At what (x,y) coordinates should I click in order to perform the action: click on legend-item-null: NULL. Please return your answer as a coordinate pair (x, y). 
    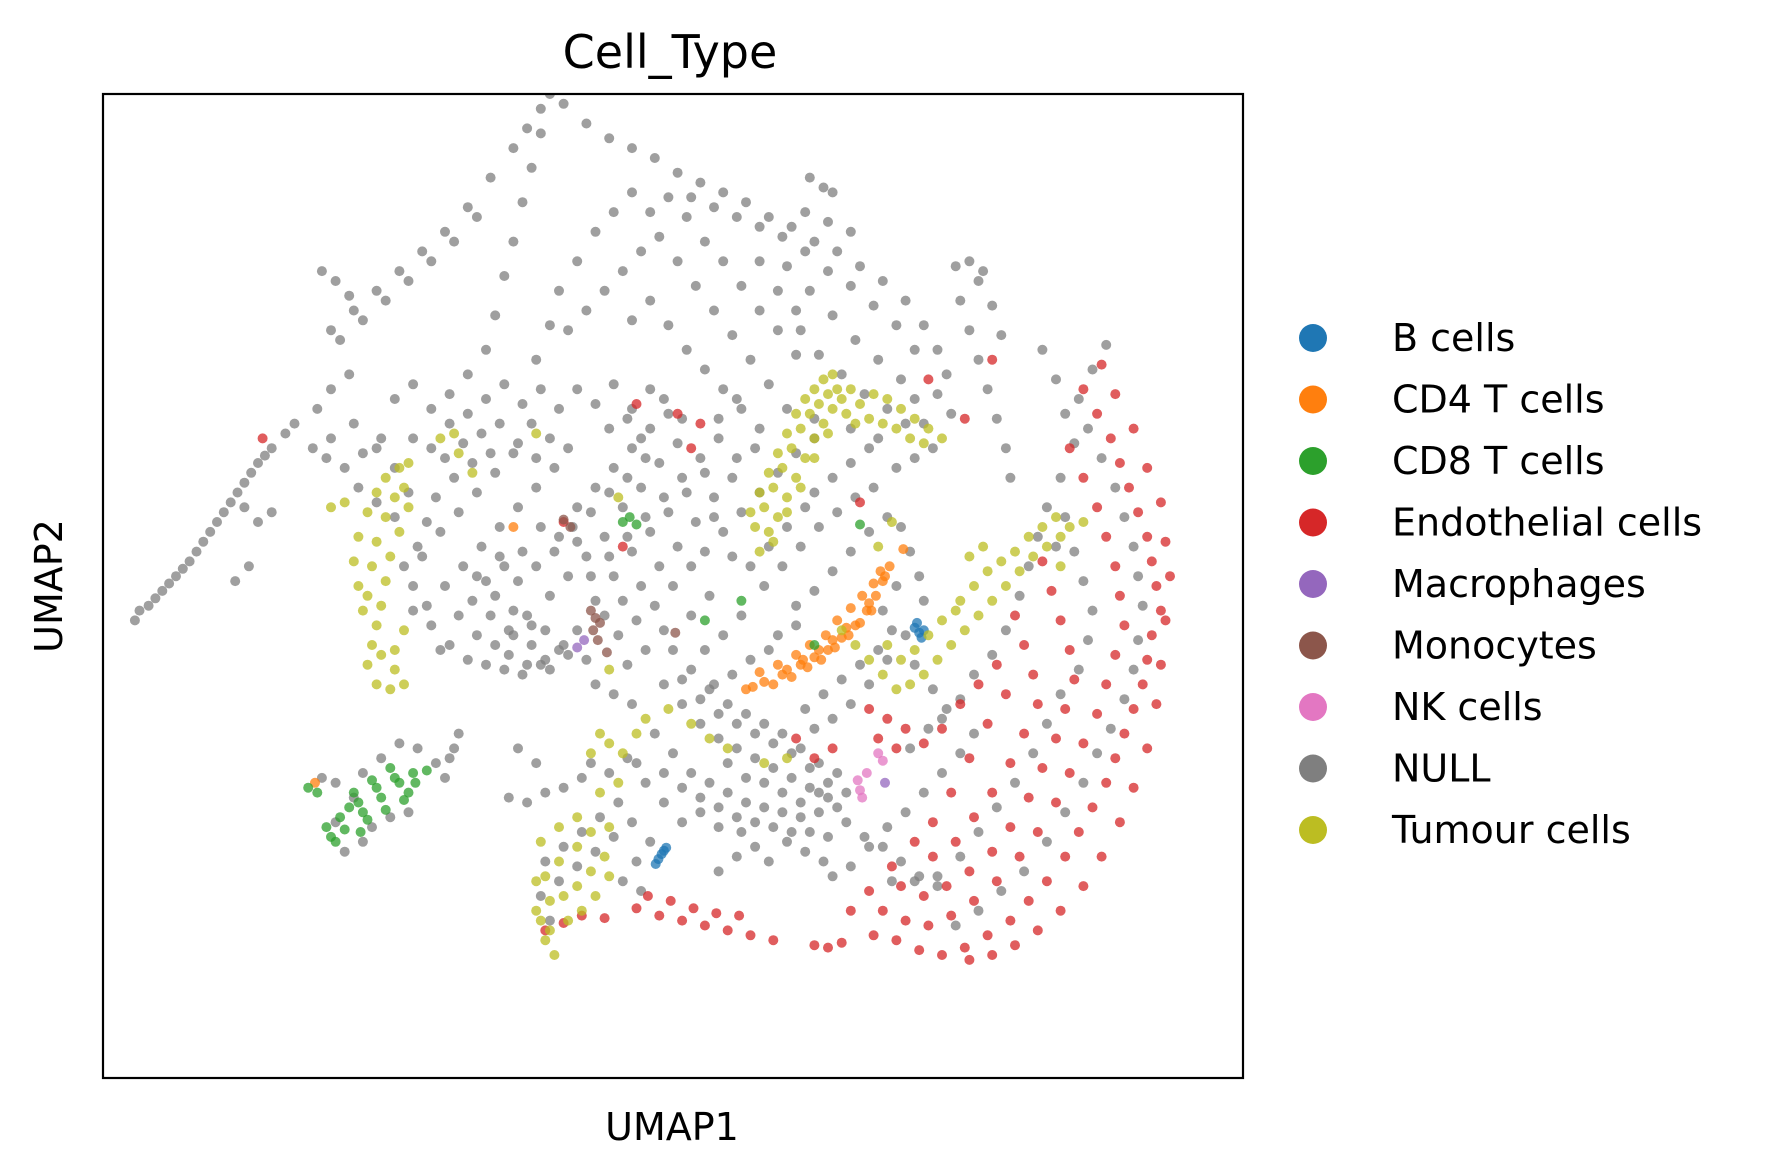
    Looking at the image, I should click on (1395, 769).